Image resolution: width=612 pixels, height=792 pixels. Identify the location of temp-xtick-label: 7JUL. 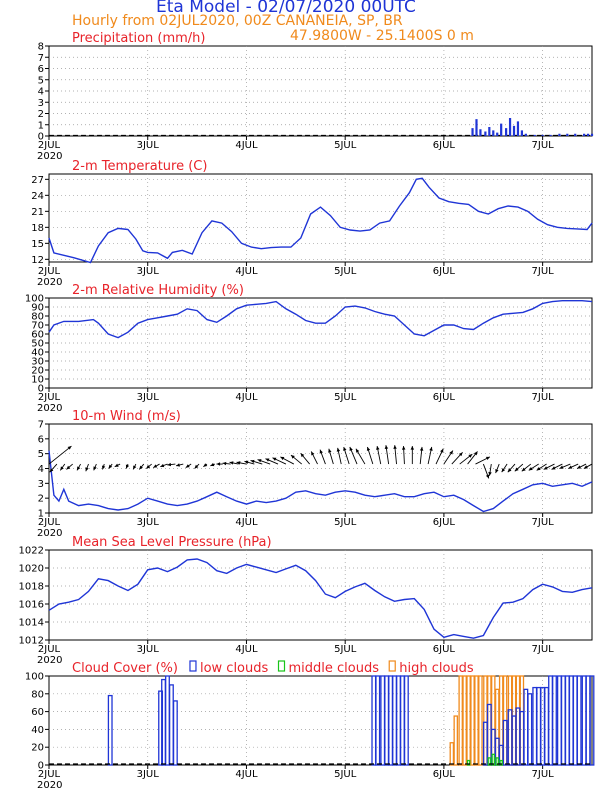
(543, 271).